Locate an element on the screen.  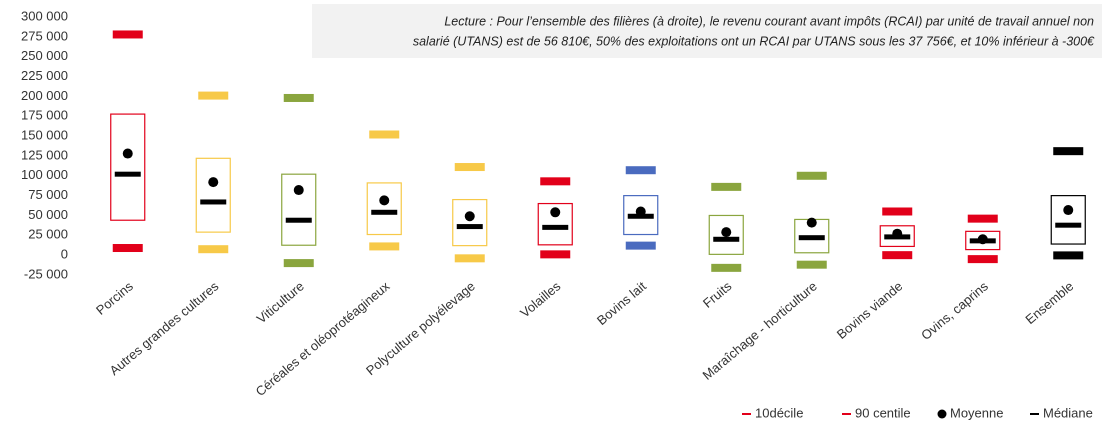
legend-symbol is located at coordinates (942, 414).